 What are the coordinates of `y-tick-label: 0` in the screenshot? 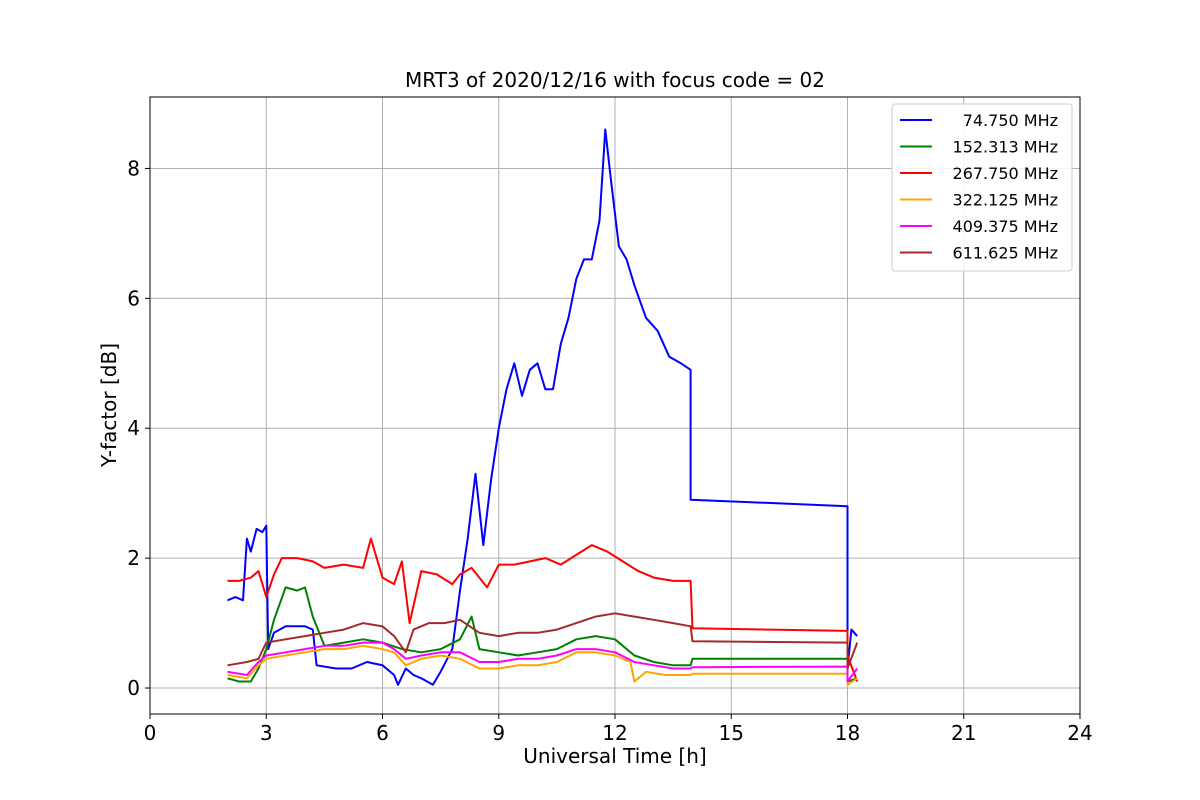 It's located at (133, 688).